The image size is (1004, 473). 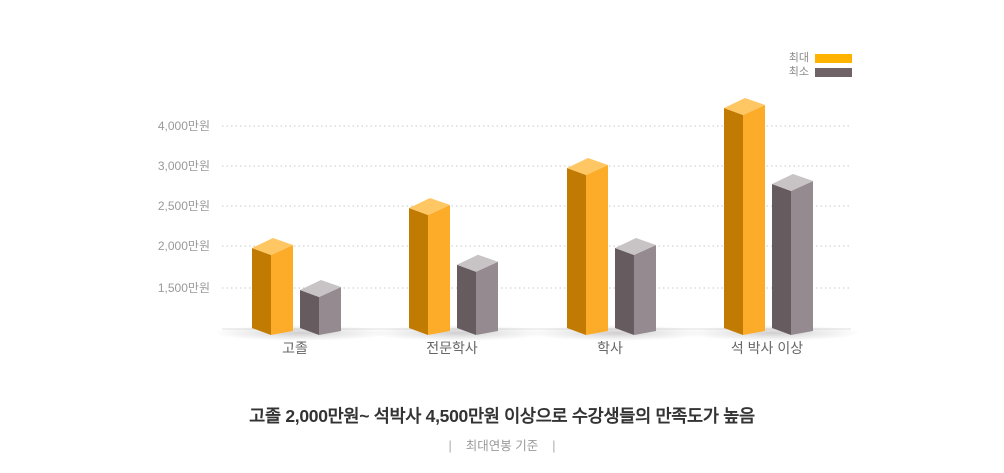 I want to click on legend-item-max: 최대, so click(x=820, y=58).